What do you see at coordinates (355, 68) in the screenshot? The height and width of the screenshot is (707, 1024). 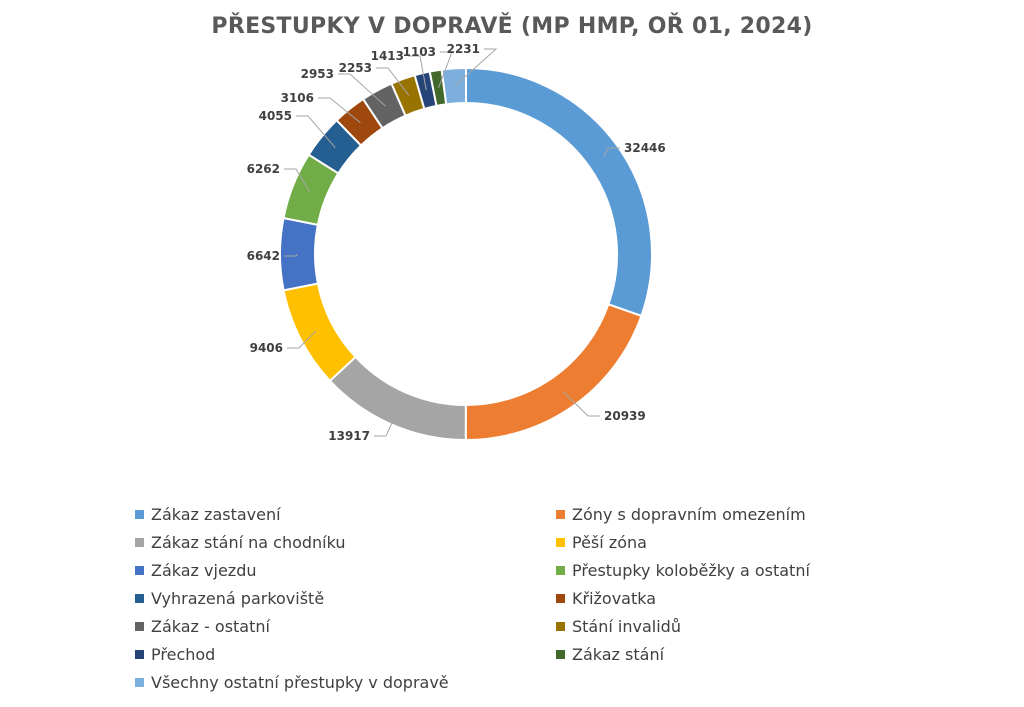 I see `data-label: 2253` at bounding box center [355, 68].